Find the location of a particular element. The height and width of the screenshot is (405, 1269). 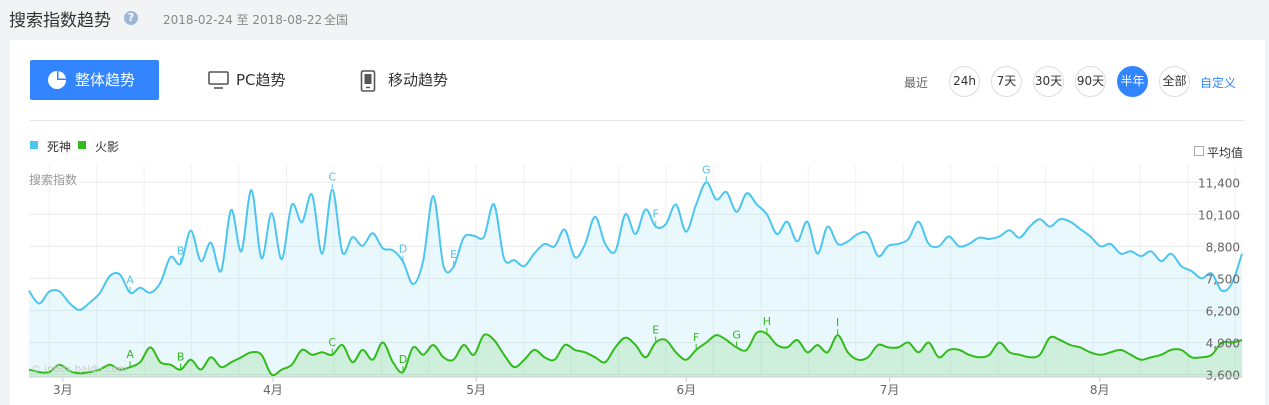

recent-label: 最近 is located at coordinates (916, 83).